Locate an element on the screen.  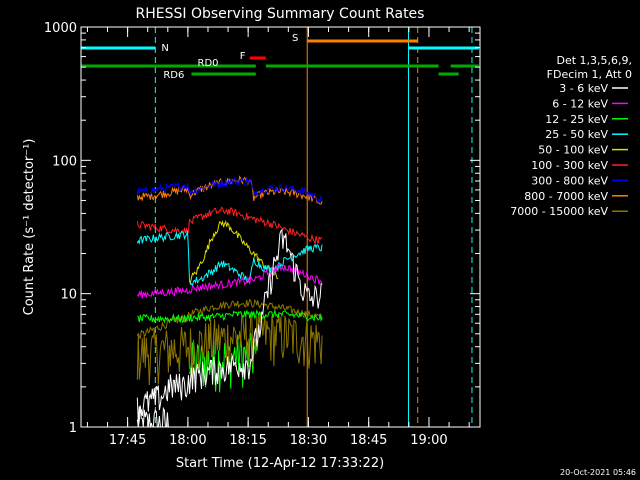
legend-entry-label: 25 - 50 keV is located at coordinates (576, 134).